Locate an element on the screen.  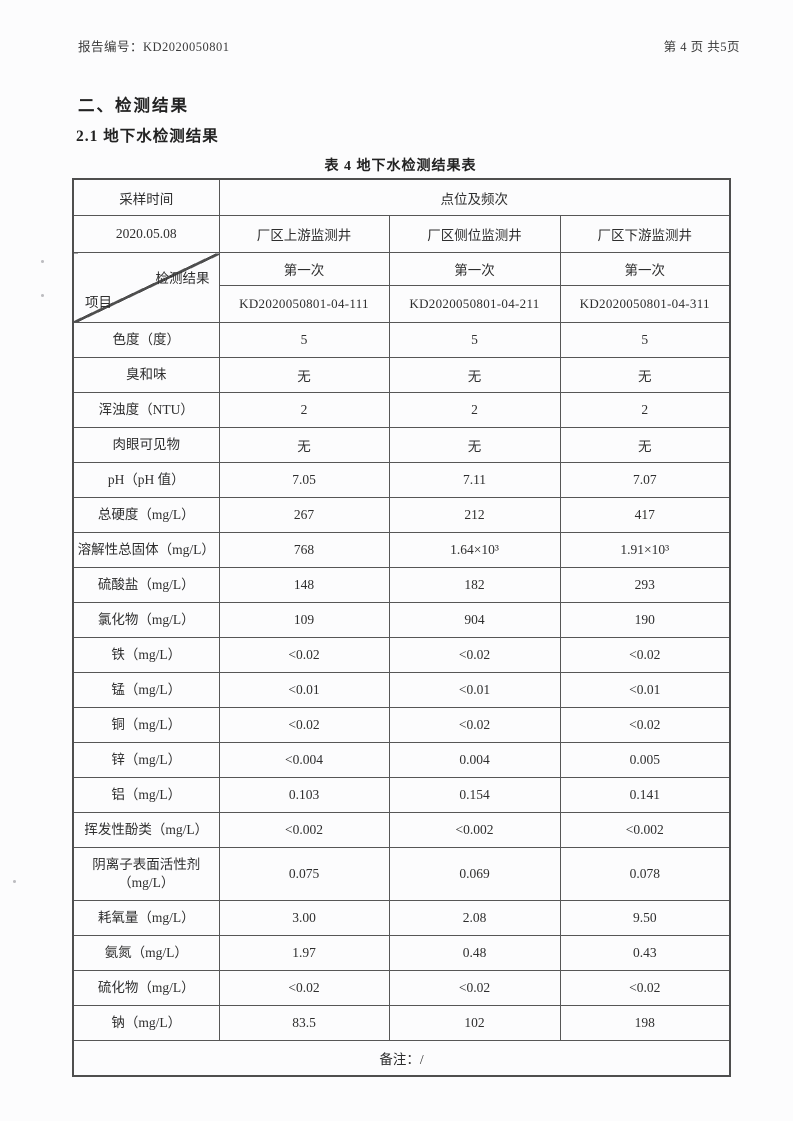
table-title: 表 4 地下水检测结果表 is located at coordinates (400, 166).